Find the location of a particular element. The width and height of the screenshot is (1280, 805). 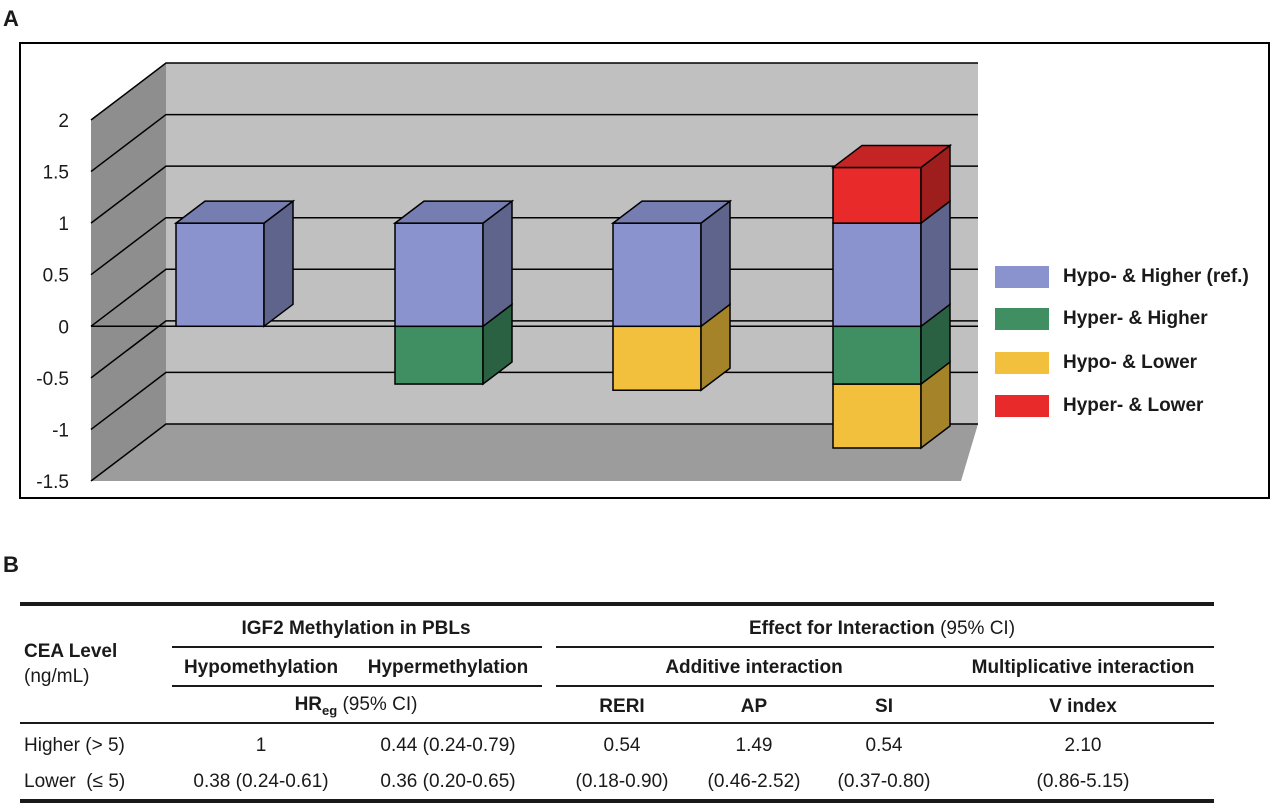

cea-level-header: CEA Level is located at coordinates (71, 651).